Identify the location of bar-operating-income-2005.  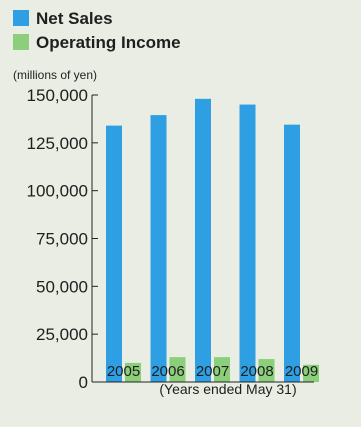
(133, 372).